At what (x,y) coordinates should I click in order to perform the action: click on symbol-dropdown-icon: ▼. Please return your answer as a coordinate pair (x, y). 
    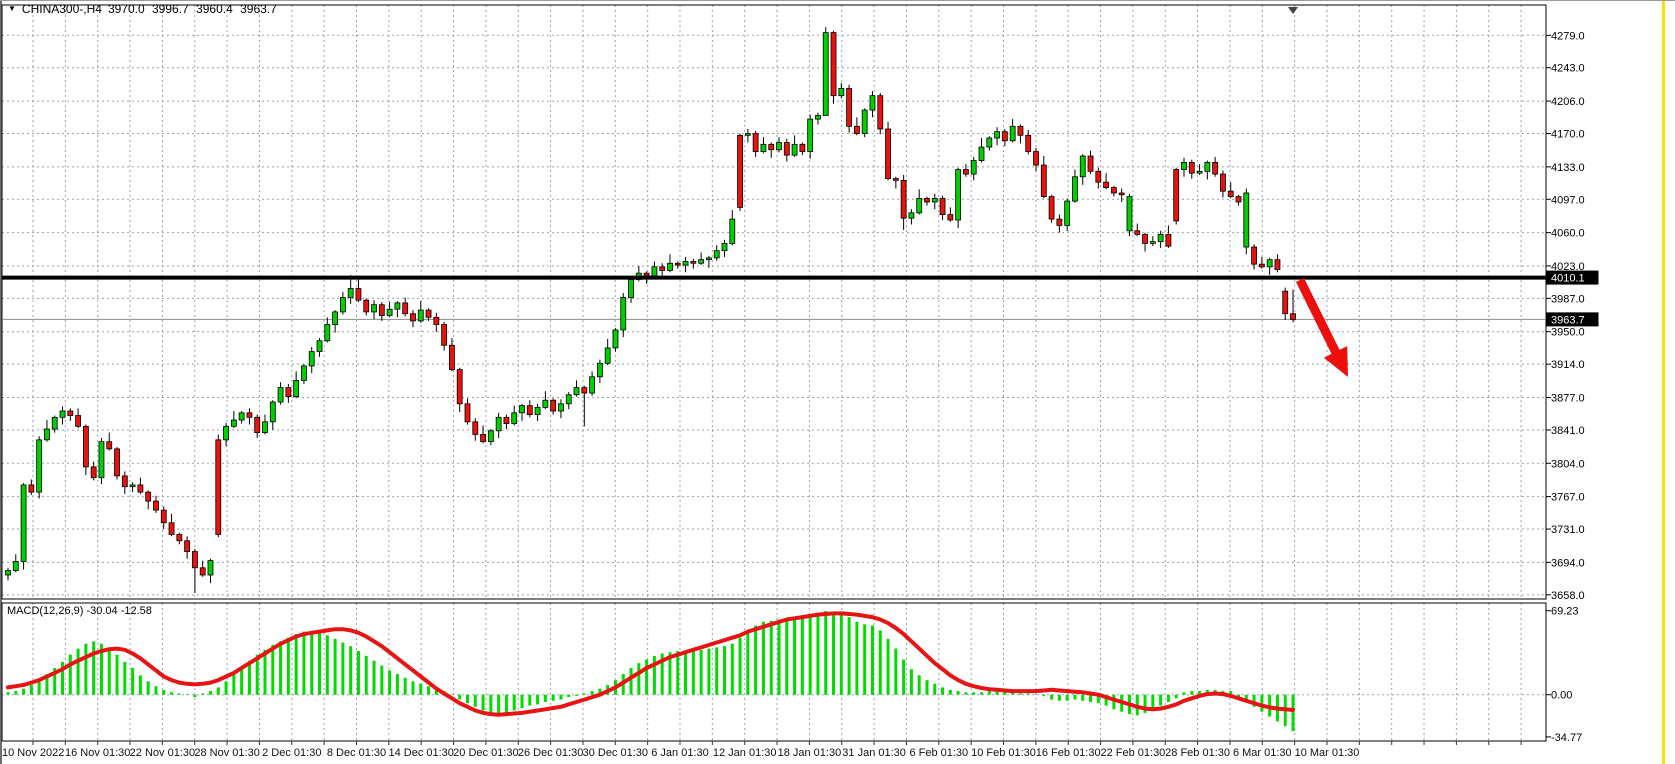
    Looking at the image, I should click on (12, 8).